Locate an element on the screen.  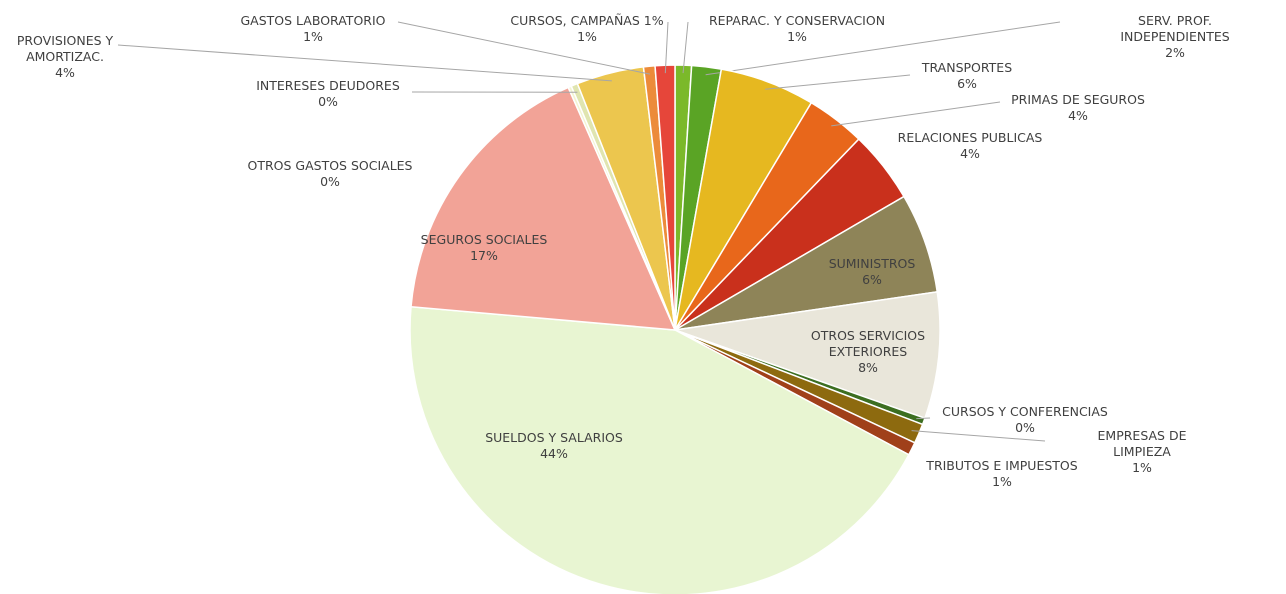
data-label: SERV. PROF. INDEPENDIENTES 2% is located at coordinates (1175, 37).